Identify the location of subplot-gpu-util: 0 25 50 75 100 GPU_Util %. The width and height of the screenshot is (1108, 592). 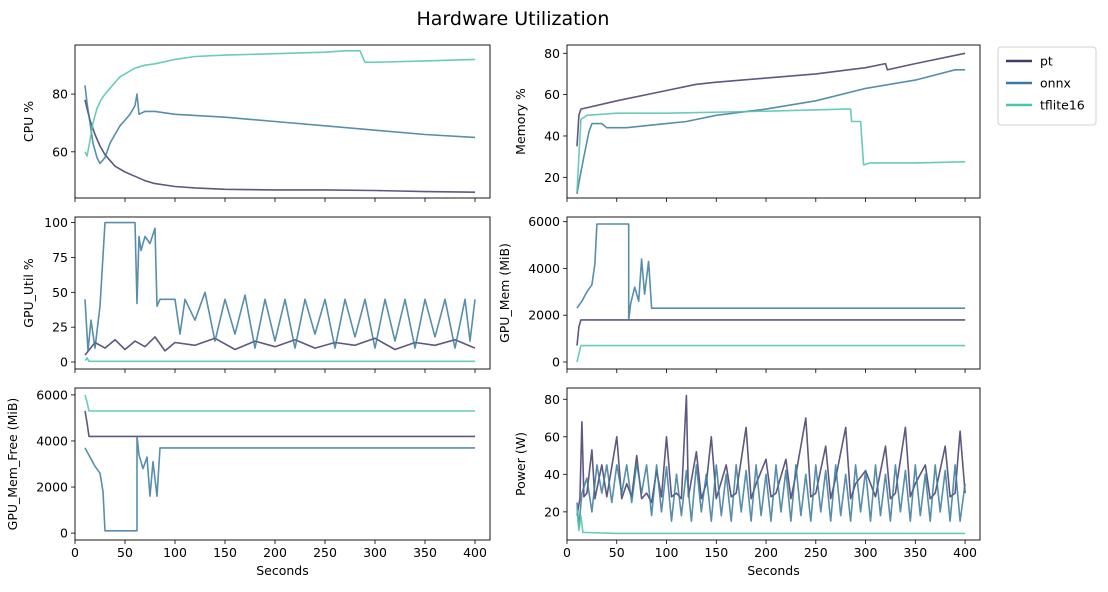
(256, 294).